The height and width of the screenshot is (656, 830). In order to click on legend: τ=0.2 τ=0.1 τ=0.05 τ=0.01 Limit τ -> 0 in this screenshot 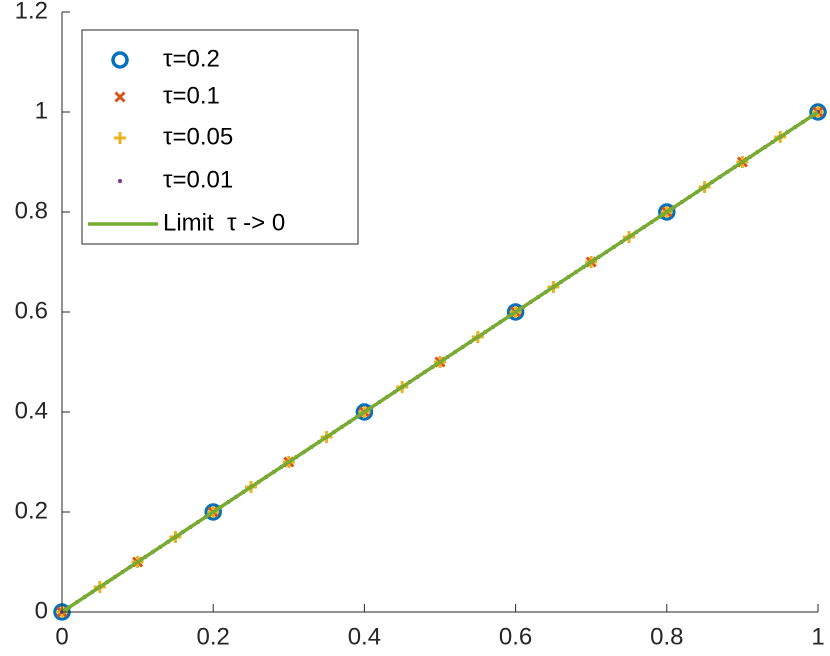, I will do `click(220, 137)`.